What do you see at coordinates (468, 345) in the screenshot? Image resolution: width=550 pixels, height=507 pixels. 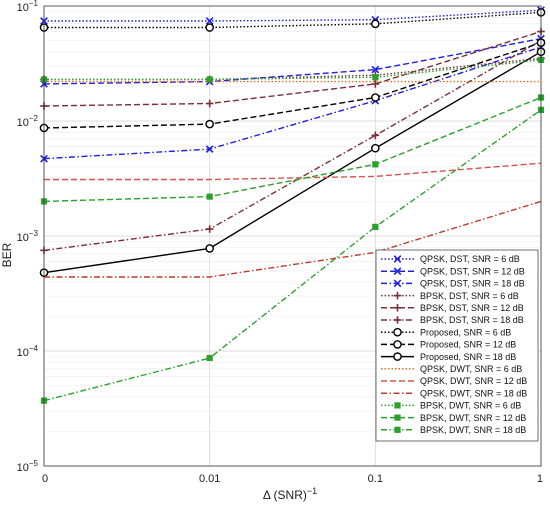 I see `legend-label: Proposed, SNR = 12 dB` at bounding box center [468, 345].